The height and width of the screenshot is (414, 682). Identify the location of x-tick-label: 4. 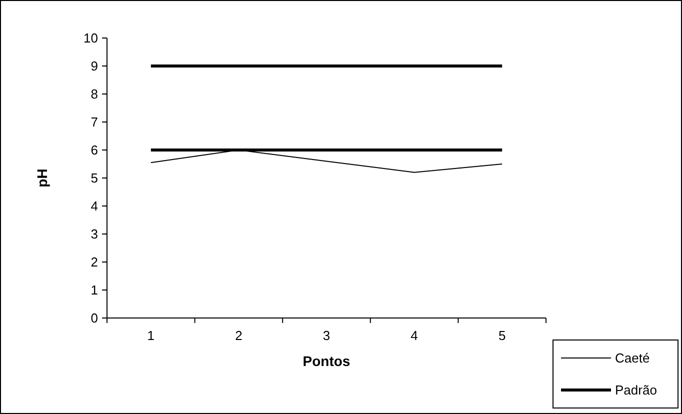
(414, 335).